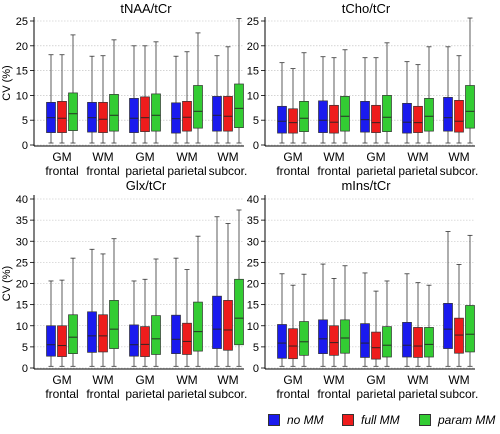 The width and height of the screenshot is (500, 434). What do you see at coordinates (365, 117) in the screenshot?
I see `box-tcho-s0-c2-body` at bounding box center [365, 117].